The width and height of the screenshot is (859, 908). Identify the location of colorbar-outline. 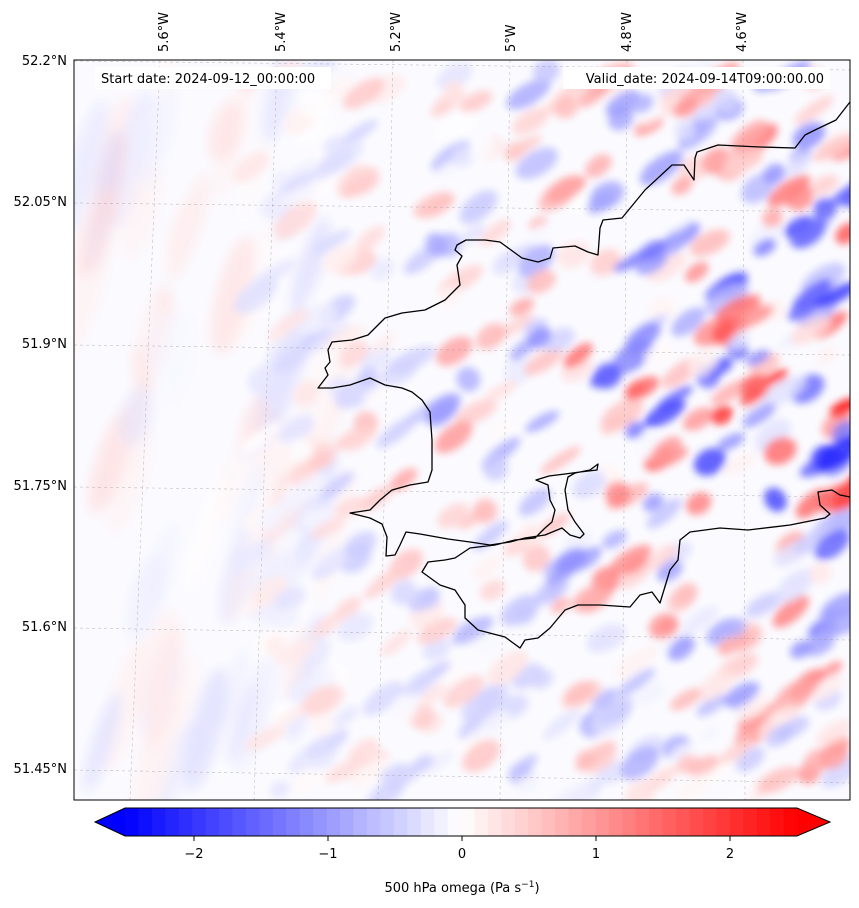
(462, 822).